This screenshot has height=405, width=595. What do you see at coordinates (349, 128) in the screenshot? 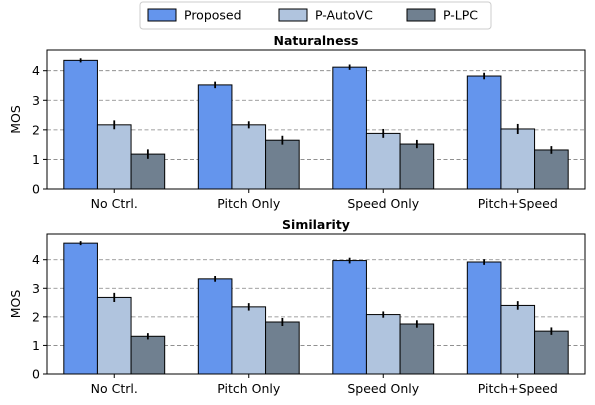
I see `naturalness-bar-proposed-speed-only` at bounding box center [349, 128].